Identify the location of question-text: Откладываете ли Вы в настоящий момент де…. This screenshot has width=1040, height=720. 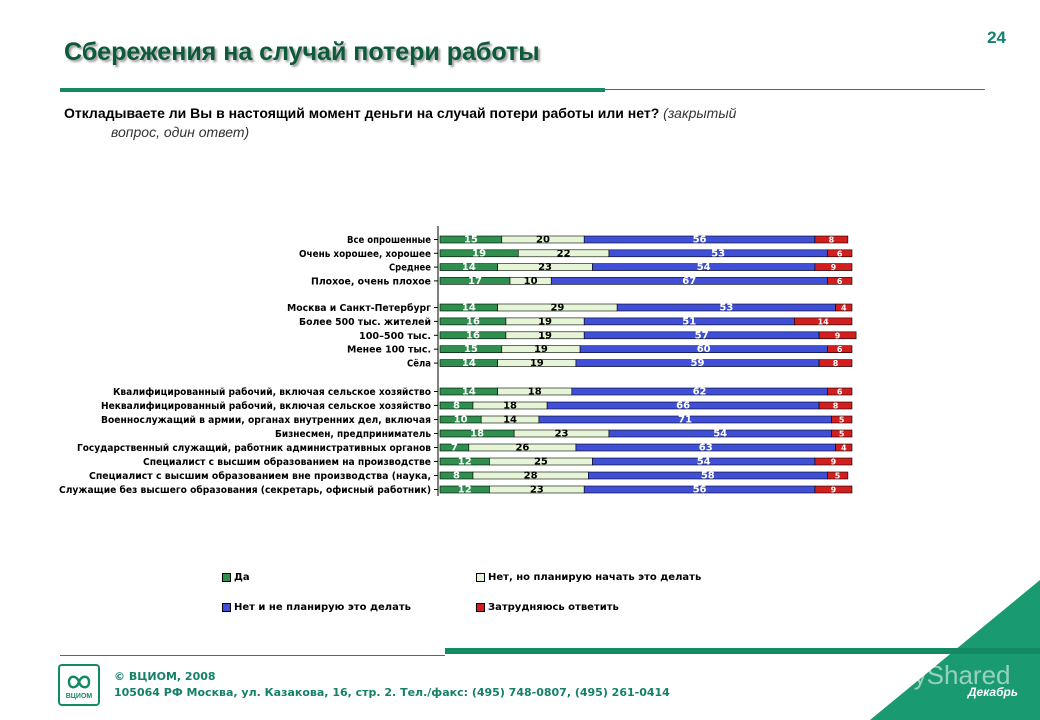
(362, 113).